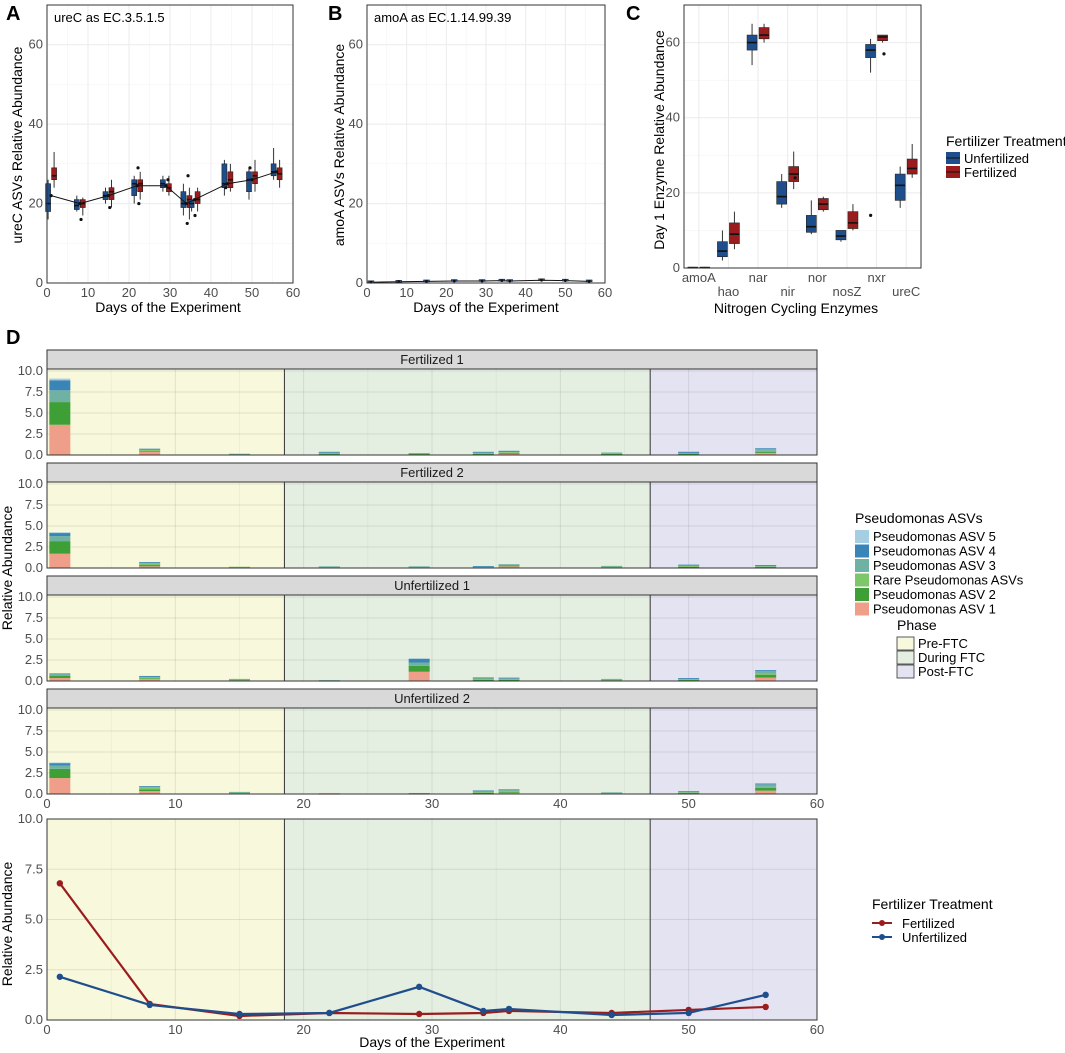 The width and height of the screenshot is (1065, 1053). Describe the element at coordinates (560, 803) in the screenshot. I see `facet-x-tick: 40` at that location.